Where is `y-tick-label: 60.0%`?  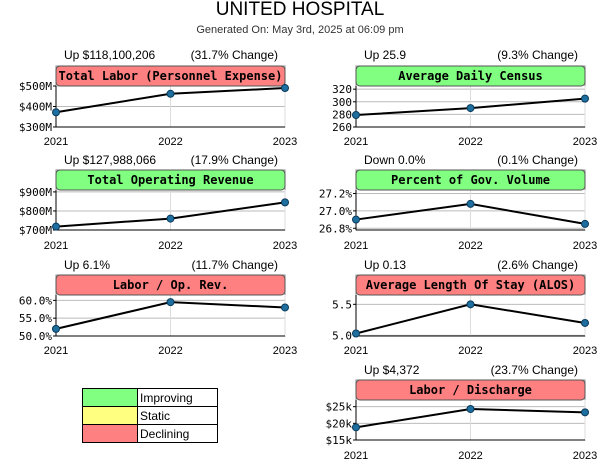 y-tick-label: 60.0% is located at coordinates (35, 300).